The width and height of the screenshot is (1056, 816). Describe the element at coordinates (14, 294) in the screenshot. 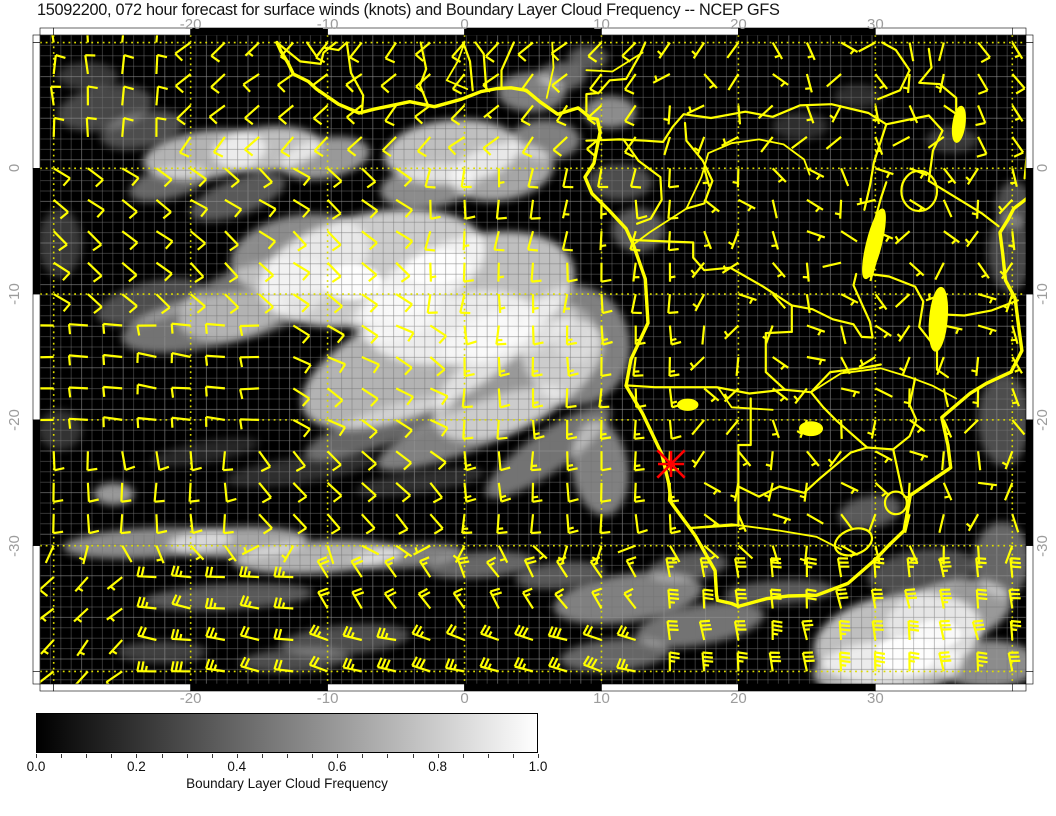

I see `lat-tick-label-left: -10` at that location.